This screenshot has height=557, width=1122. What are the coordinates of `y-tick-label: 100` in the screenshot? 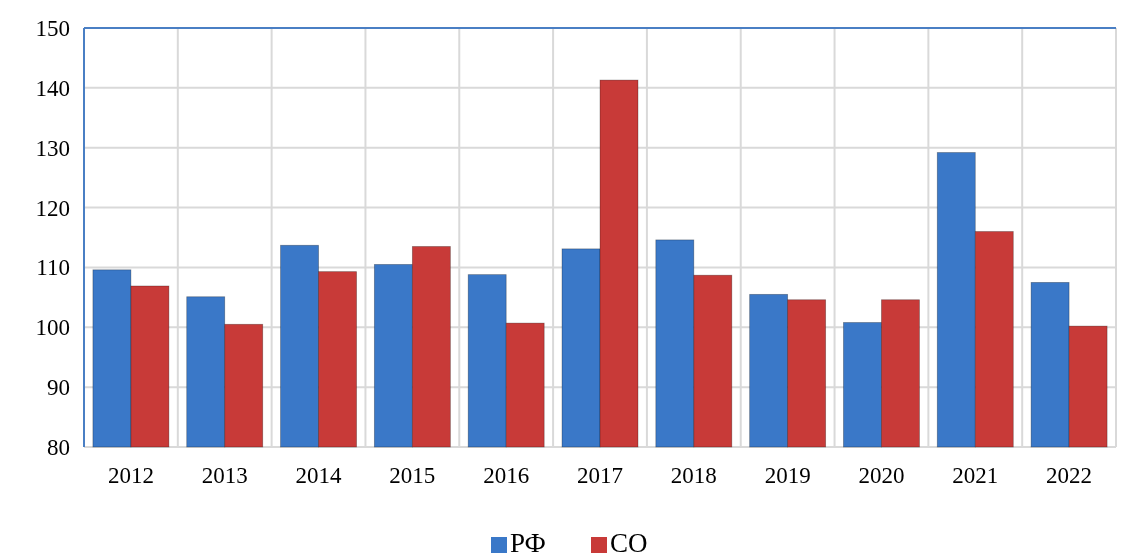 It's located at (52, 328).